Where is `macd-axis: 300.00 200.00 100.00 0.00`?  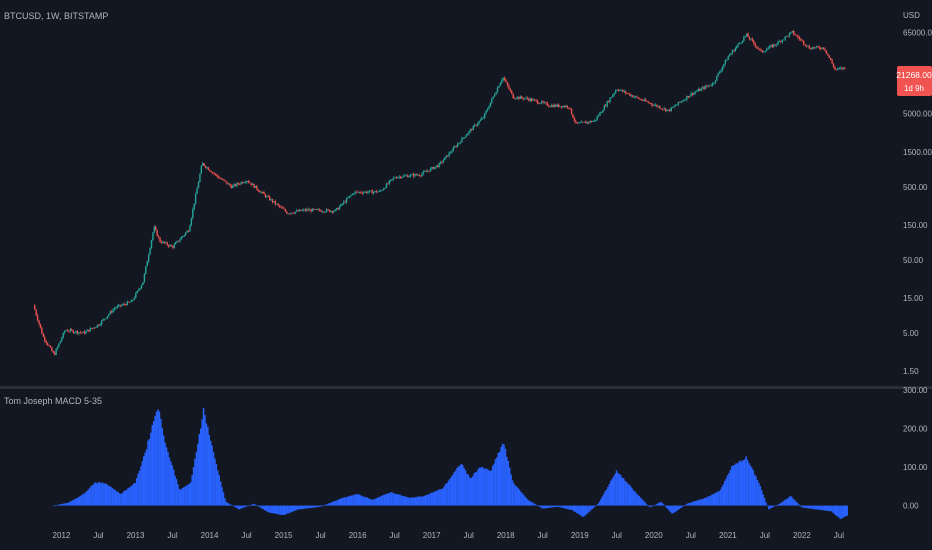
macd-axis: 300.00 200.00 100.00 0.00 is located at coordinates (915, 448).